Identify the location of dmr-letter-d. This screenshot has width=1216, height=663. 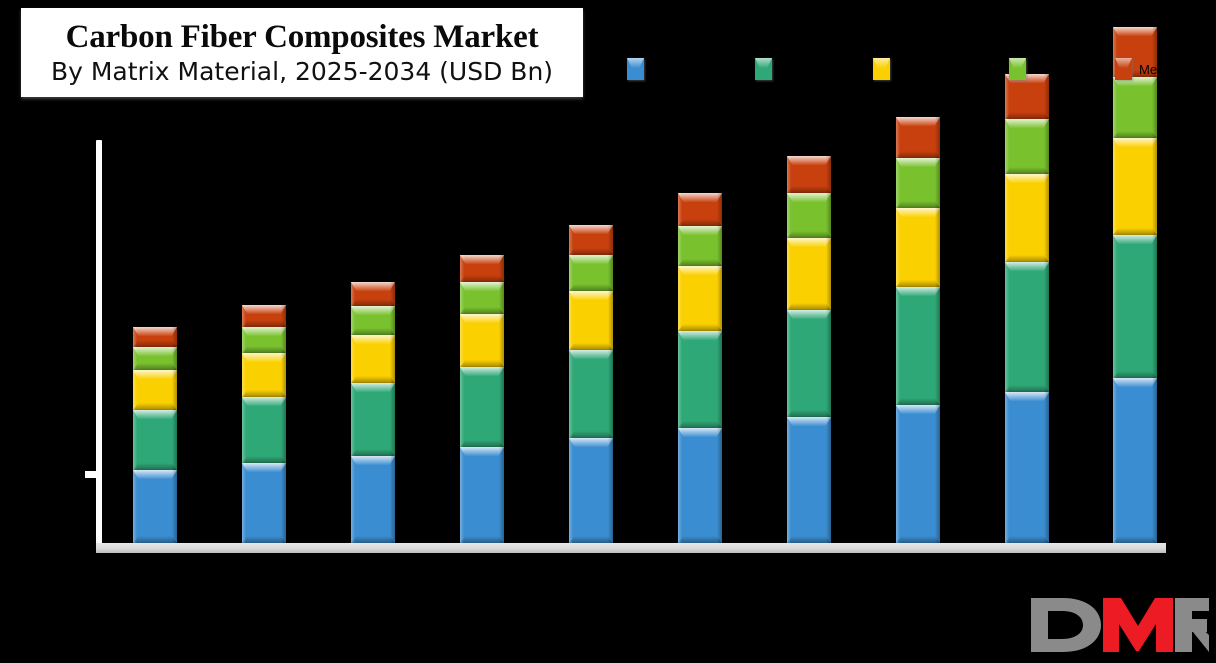
(1066, 625).